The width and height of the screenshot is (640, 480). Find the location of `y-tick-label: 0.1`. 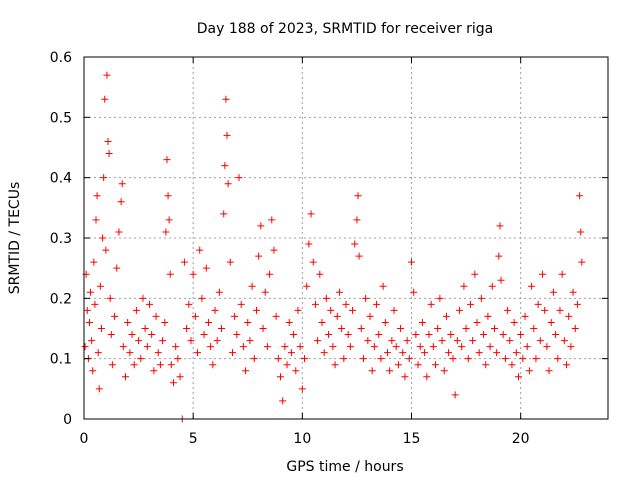

y-tick-label: 0.1 is located at coordinates (61, 360).